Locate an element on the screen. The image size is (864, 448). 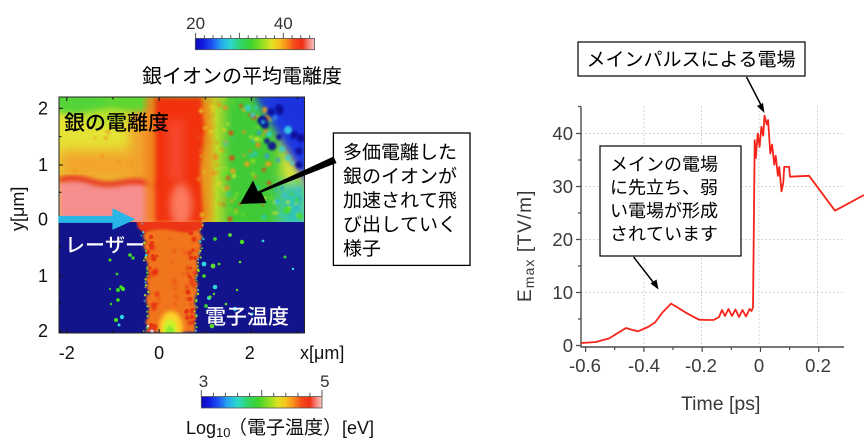
svg-text: Emax [TV/m] is located at coordinates (526, 246).